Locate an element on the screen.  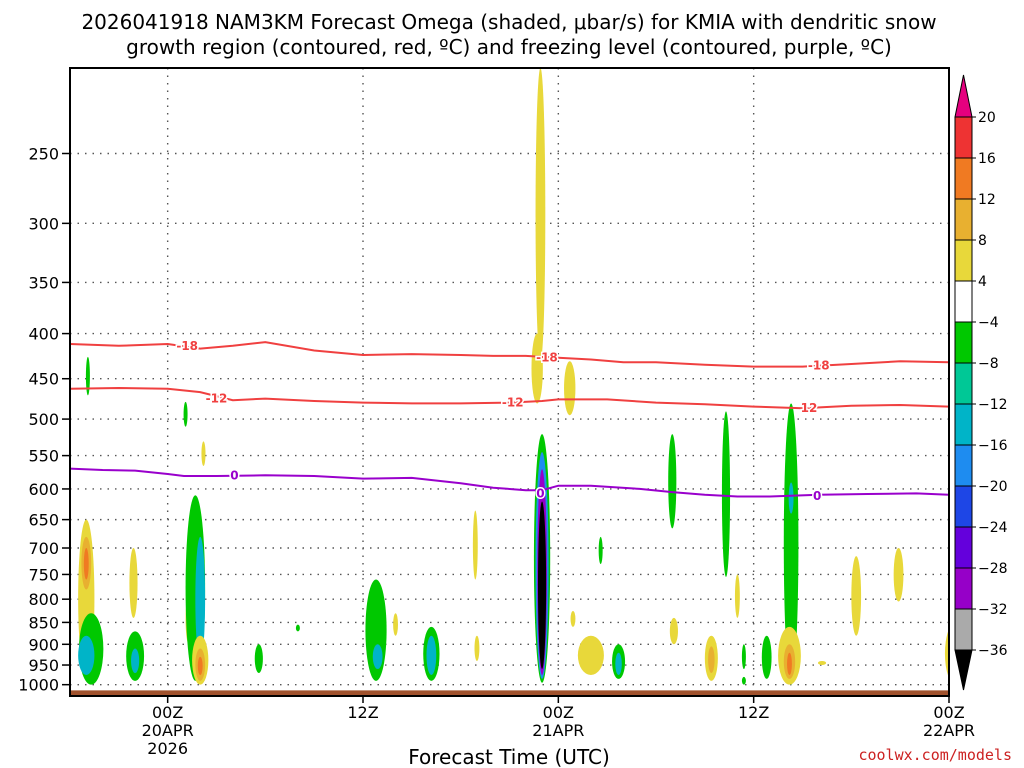
y-tick-label: 700 is located at coordinates (43, 548).